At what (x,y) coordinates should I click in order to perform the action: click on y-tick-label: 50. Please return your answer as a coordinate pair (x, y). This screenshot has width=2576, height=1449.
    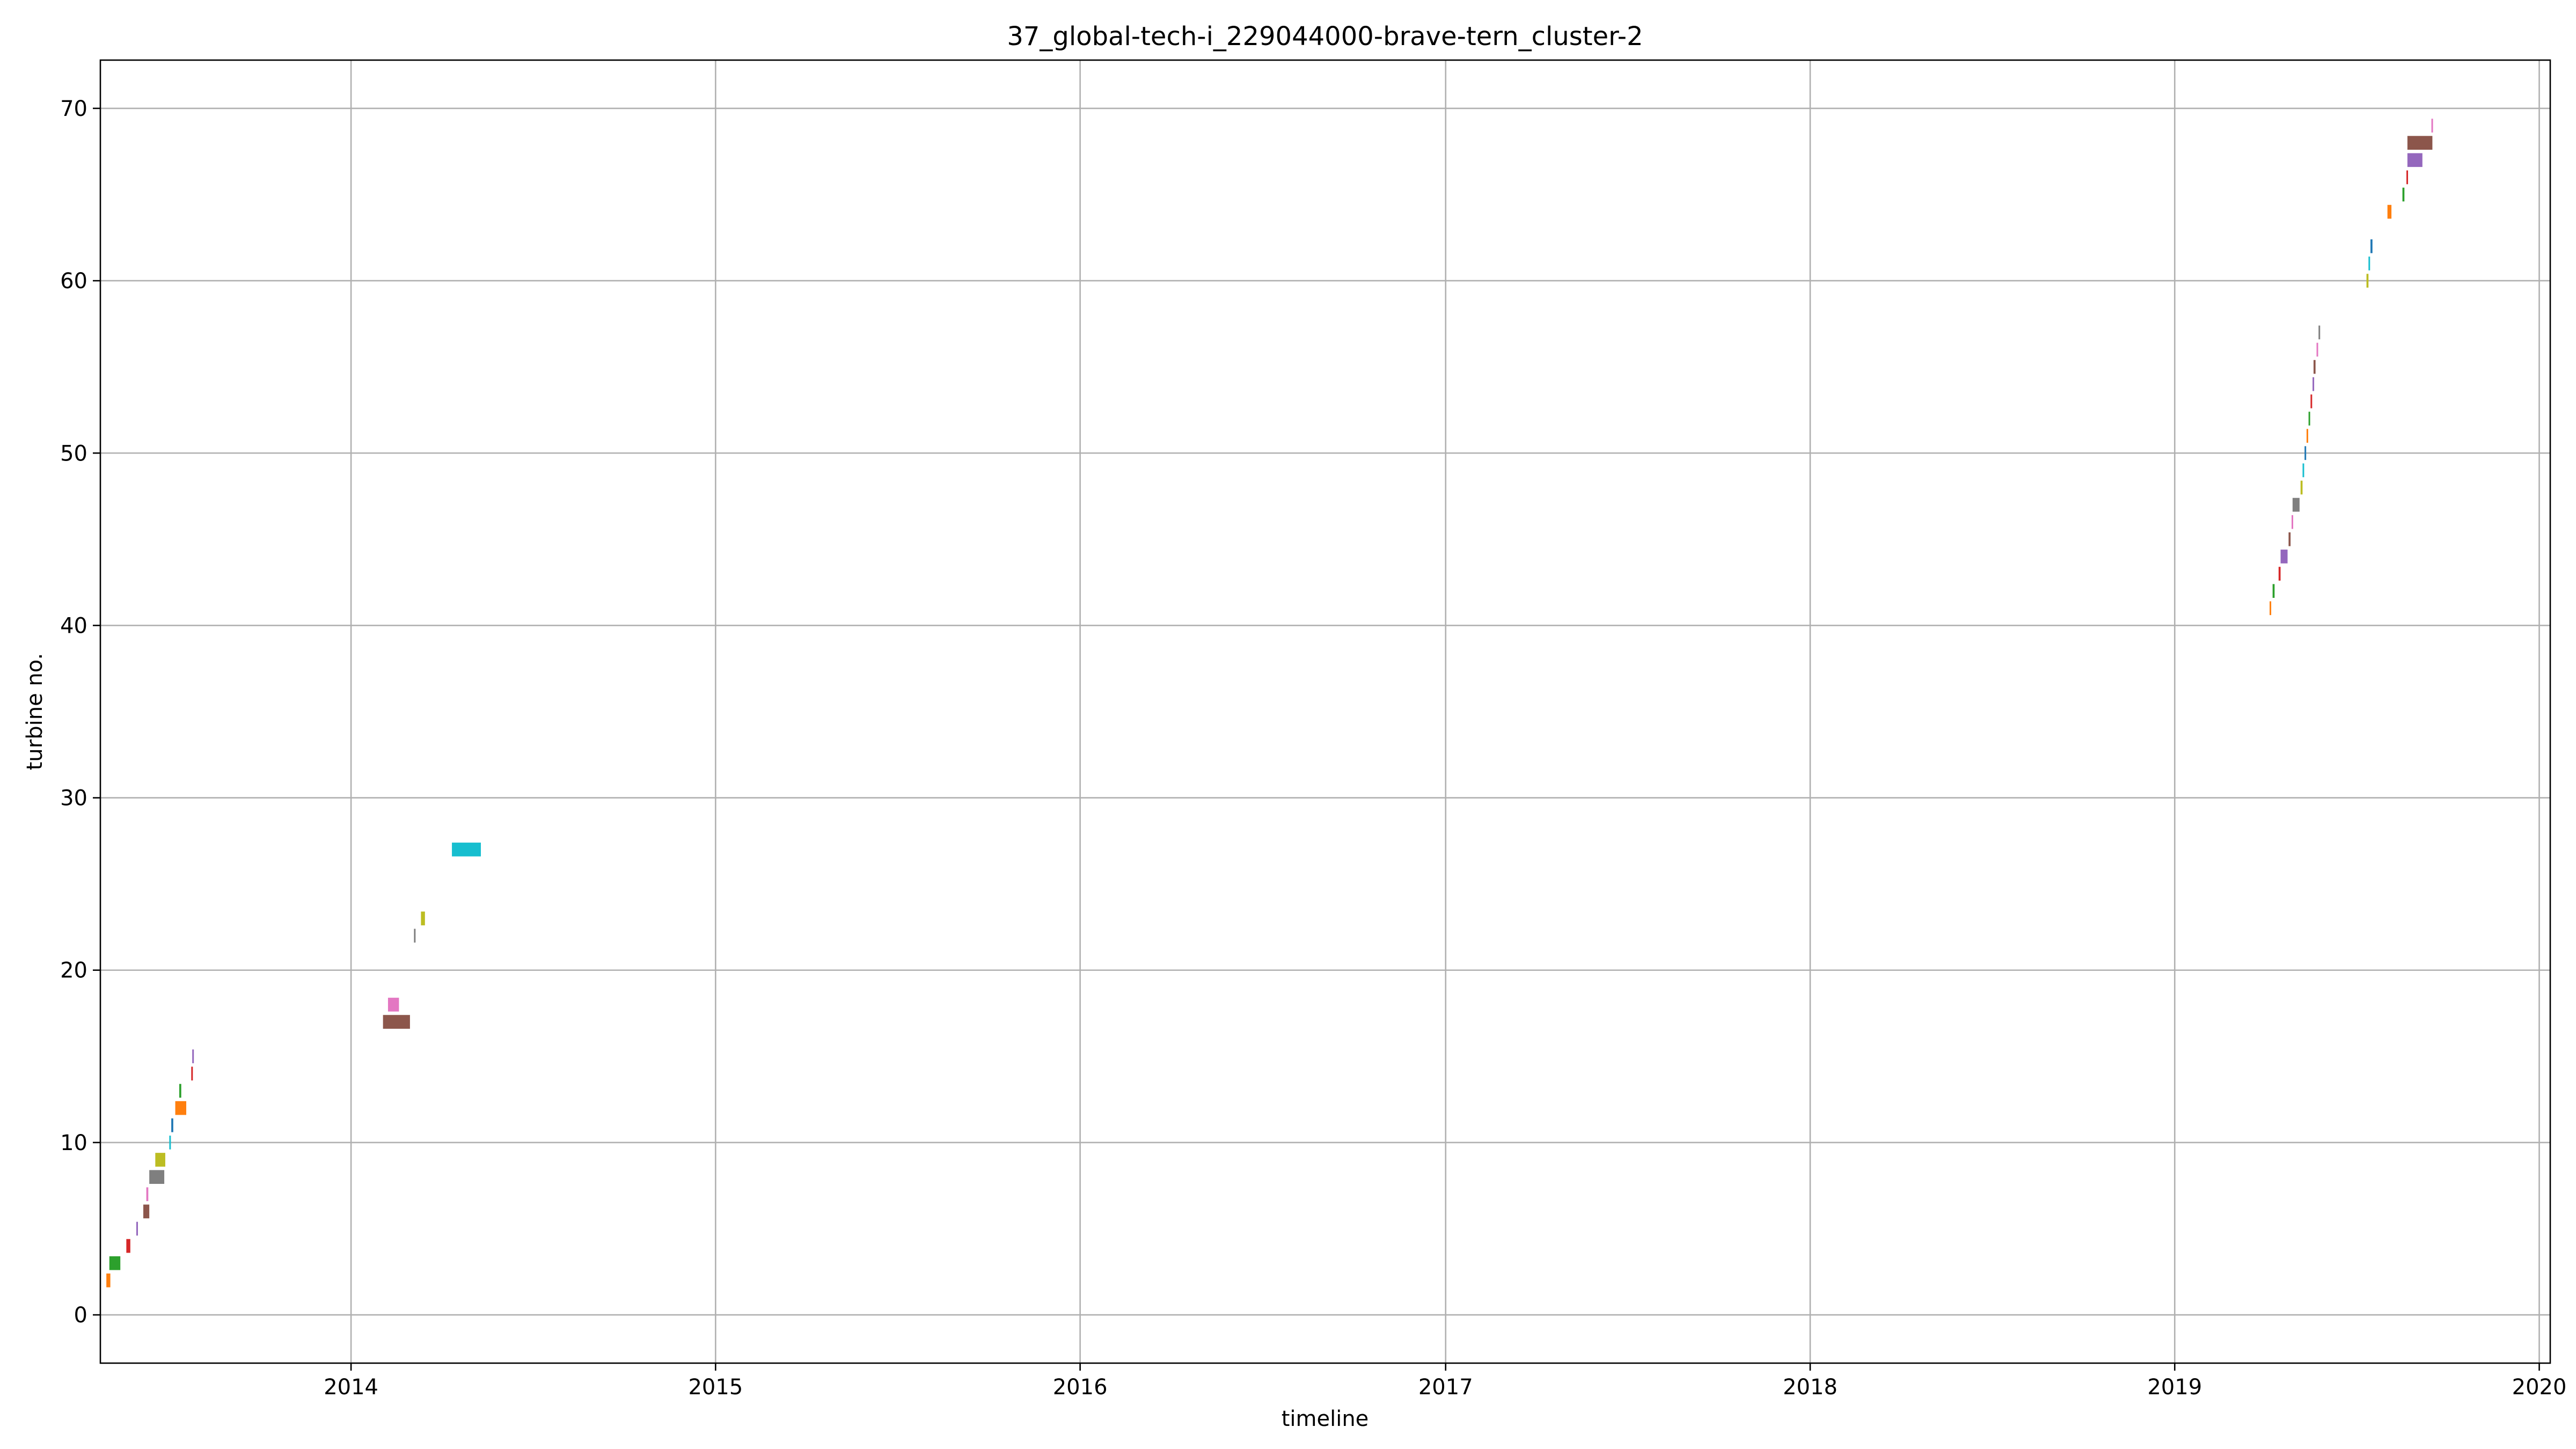
    Looking at the image, I should click on (73, 453).